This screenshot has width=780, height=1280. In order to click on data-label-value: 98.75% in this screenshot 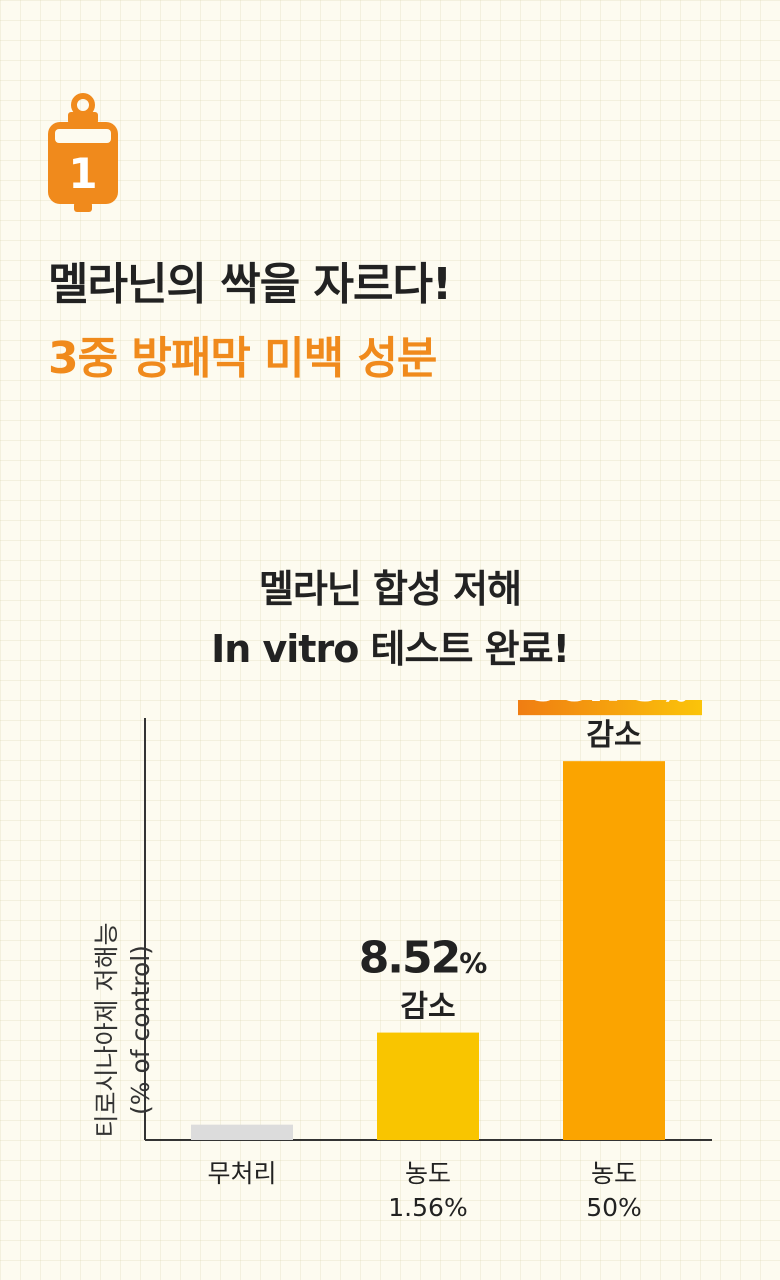, I will do `click(608, 706)`.